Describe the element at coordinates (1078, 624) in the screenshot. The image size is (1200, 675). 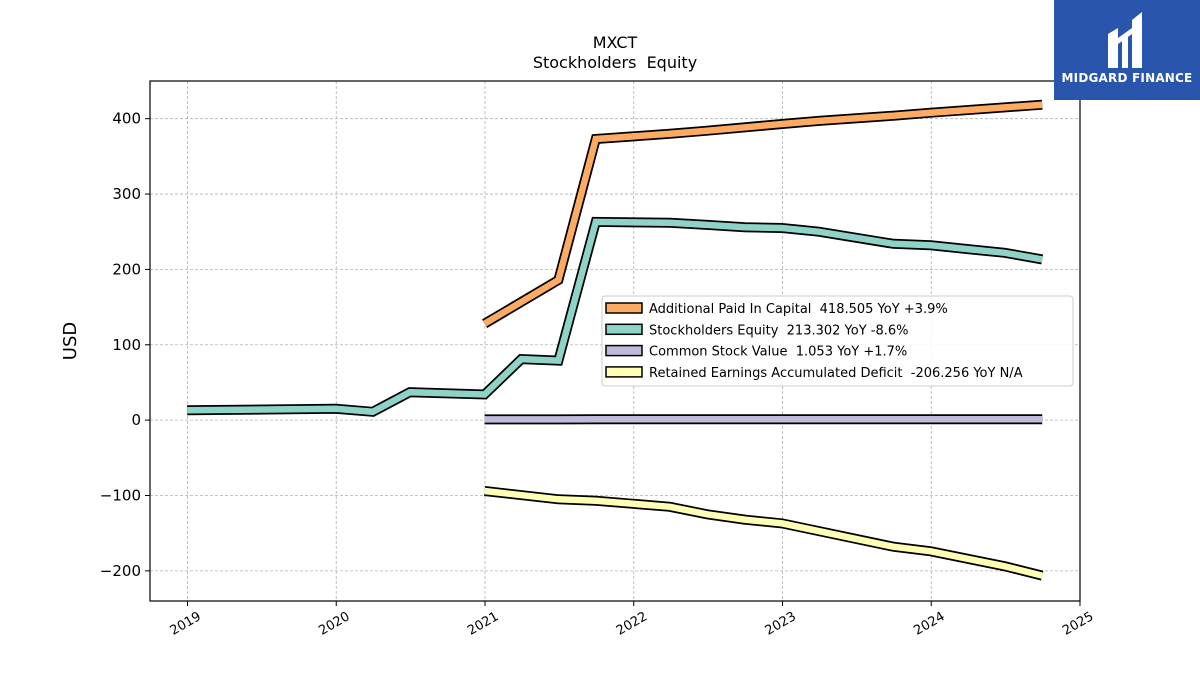
I see `x-tick-label: 2025` at that location.